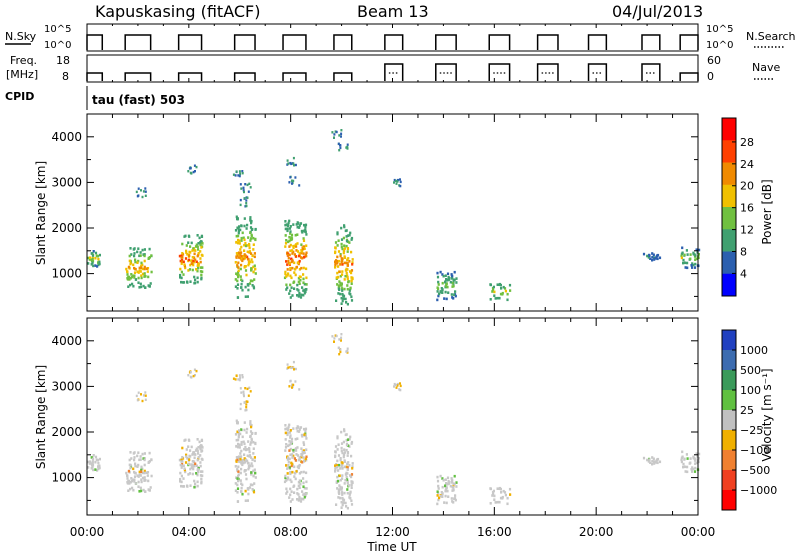  Describe the element at coordinates (710, 76) in the screenshot. I see `nave-tick-bottom: 0` at that location.